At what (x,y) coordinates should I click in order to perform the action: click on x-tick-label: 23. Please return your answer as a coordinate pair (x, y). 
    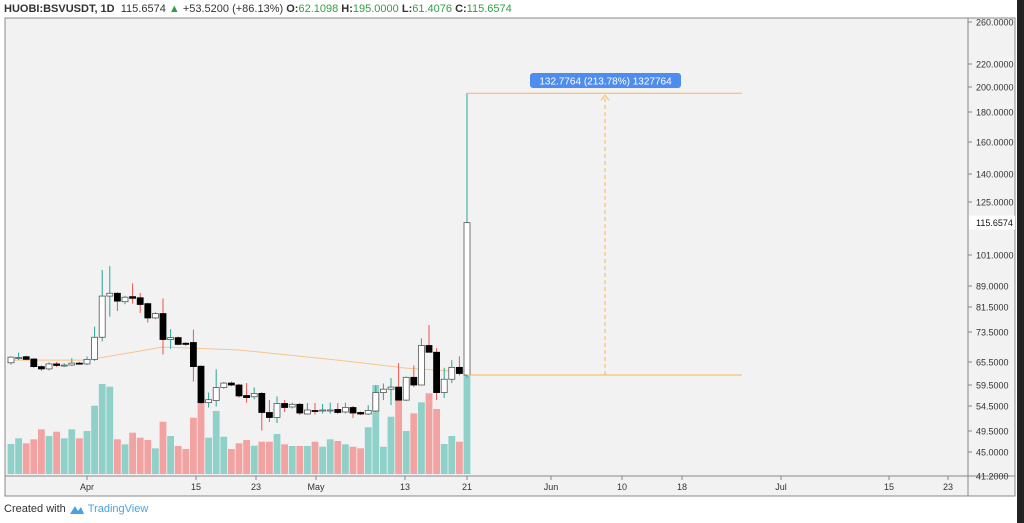
    Looking at the image, I should click on (948, 487).